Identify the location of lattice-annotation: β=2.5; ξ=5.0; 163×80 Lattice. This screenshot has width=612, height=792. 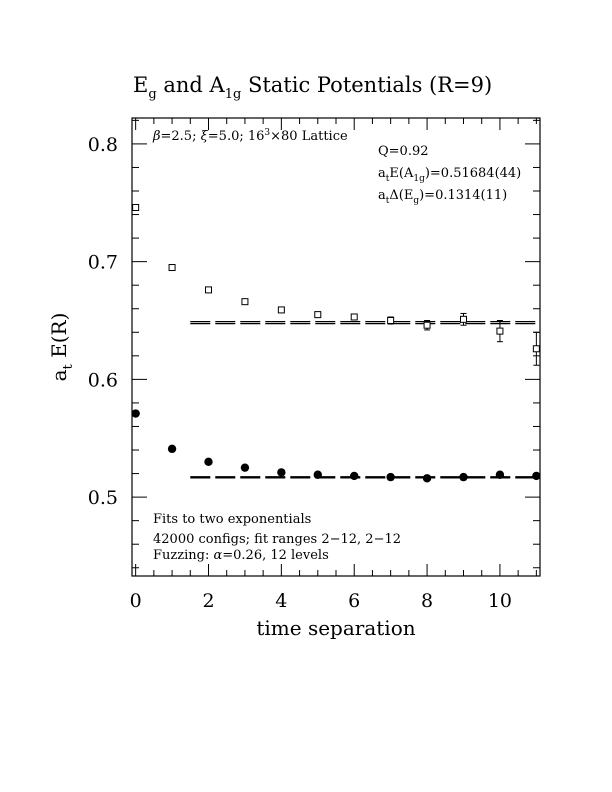
(250, 136).